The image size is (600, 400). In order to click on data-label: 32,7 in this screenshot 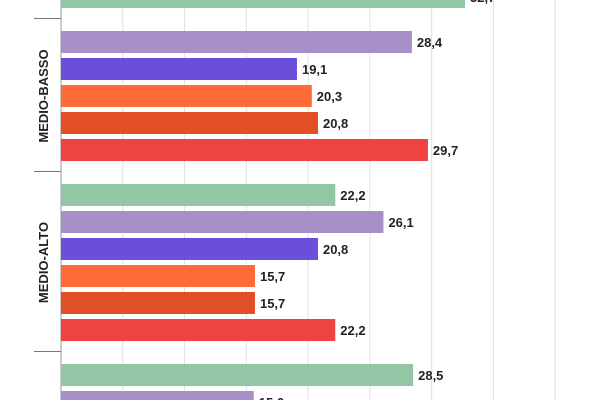, I will do `click(482, 2)`.